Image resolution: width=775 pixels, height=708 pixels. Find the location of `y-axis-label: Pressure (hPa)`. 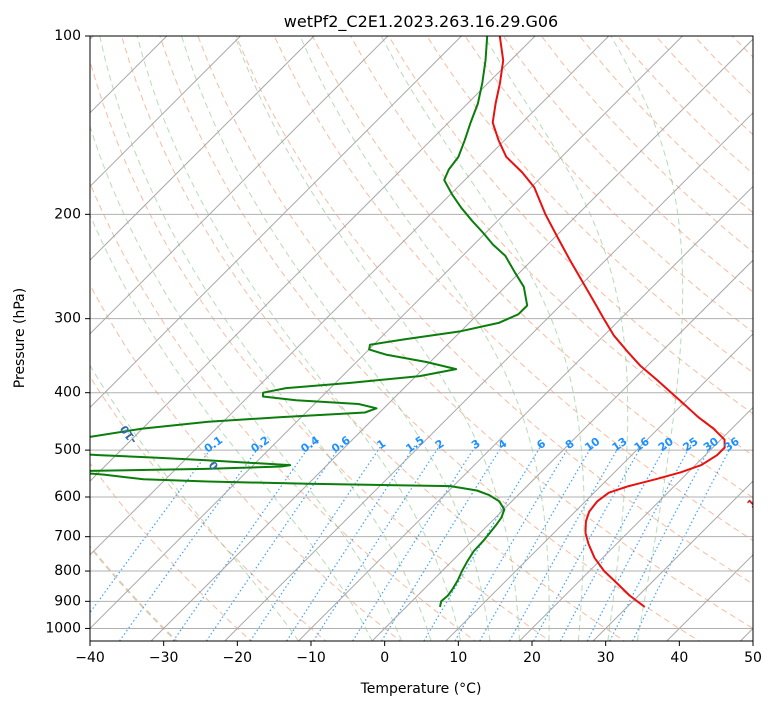

y-axis-label: Pressure (hPa) is located at coordinates (20, 338).